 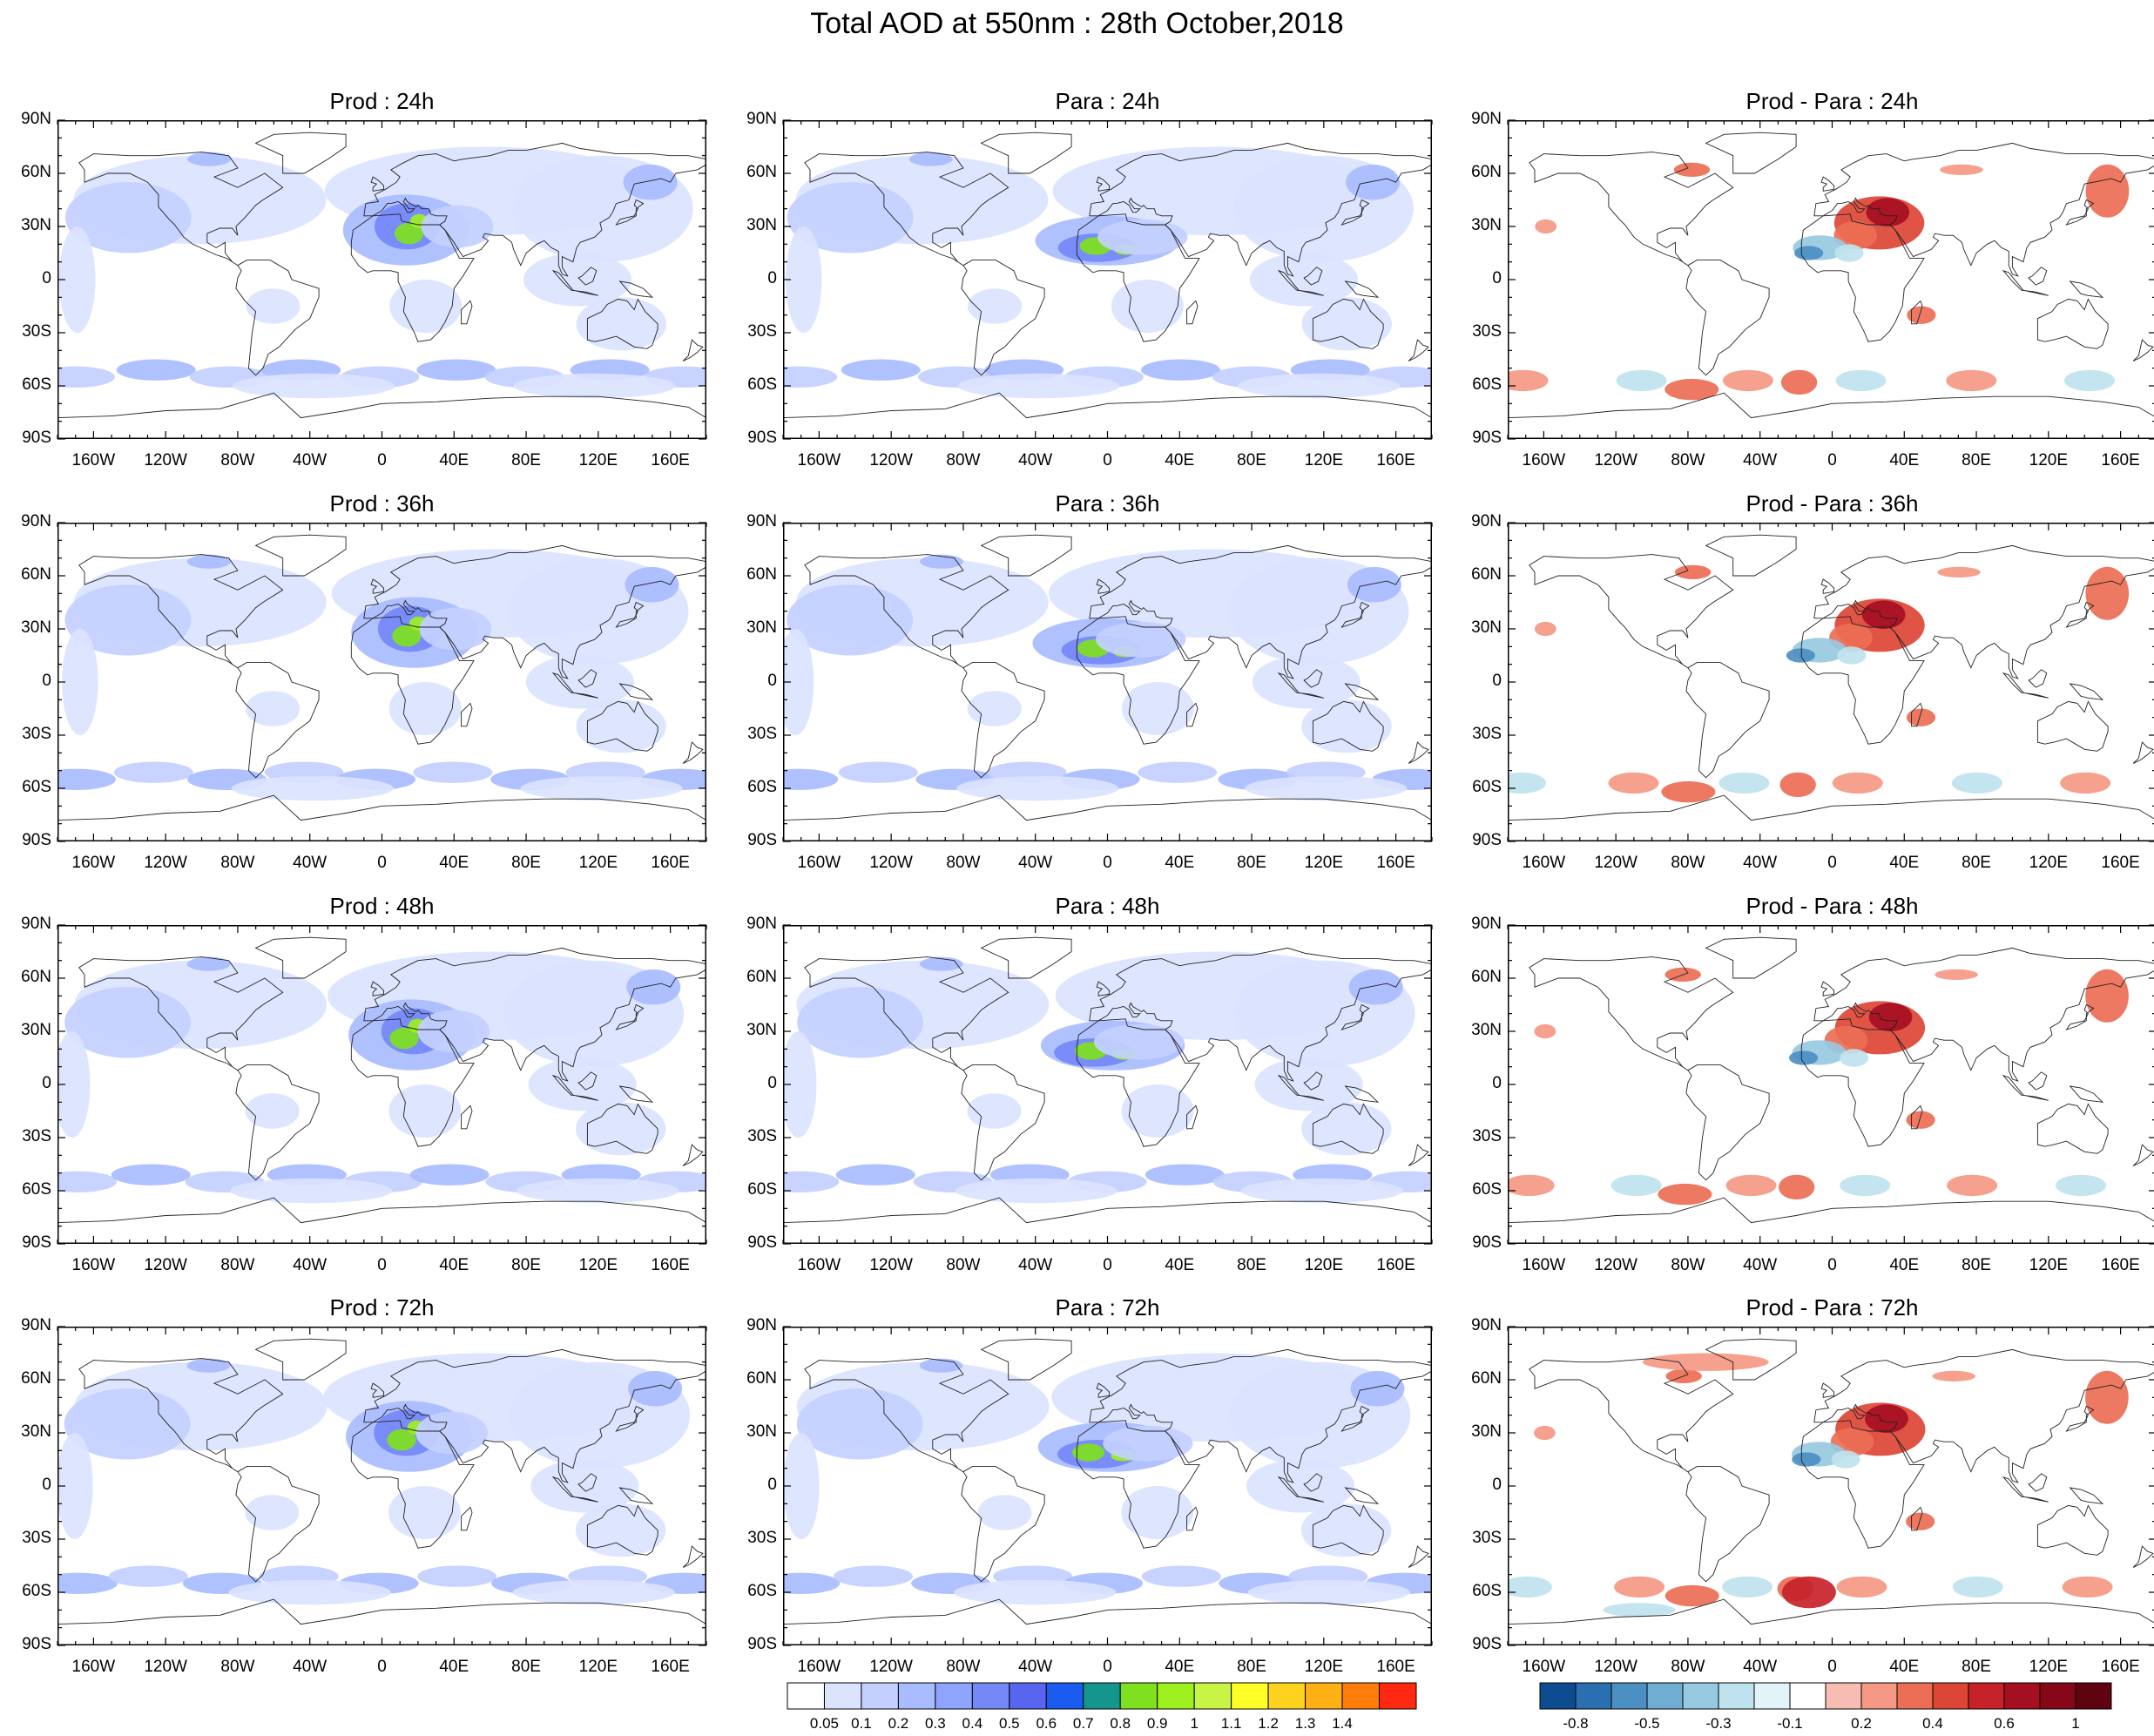 What do you see at coordinates (1305, 1723) in the screenshot?
I see `aod-colorbar-label: 1.3` at bounding box center [1305, 1723].